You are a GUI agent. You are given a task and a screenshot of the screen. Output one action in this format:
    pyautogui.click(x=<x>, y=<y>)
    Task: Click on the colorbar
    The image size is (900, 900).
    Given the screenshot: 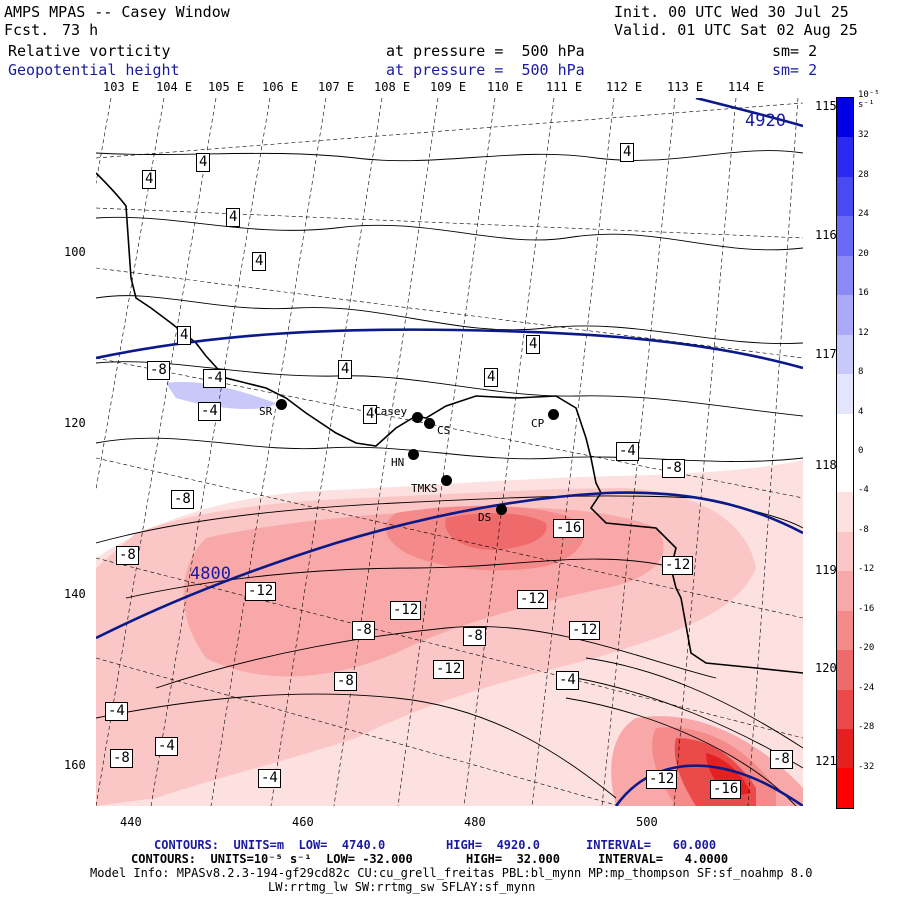 What is the action you would take?
    pyautogui.click(x=845, y=453)
    